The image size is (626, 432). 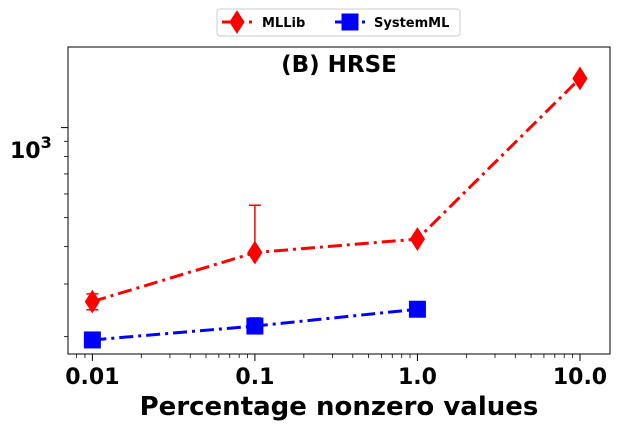 I want to click on x-axis: 0.01 0.1 1.0 10.0, so click(x=336, y=372).